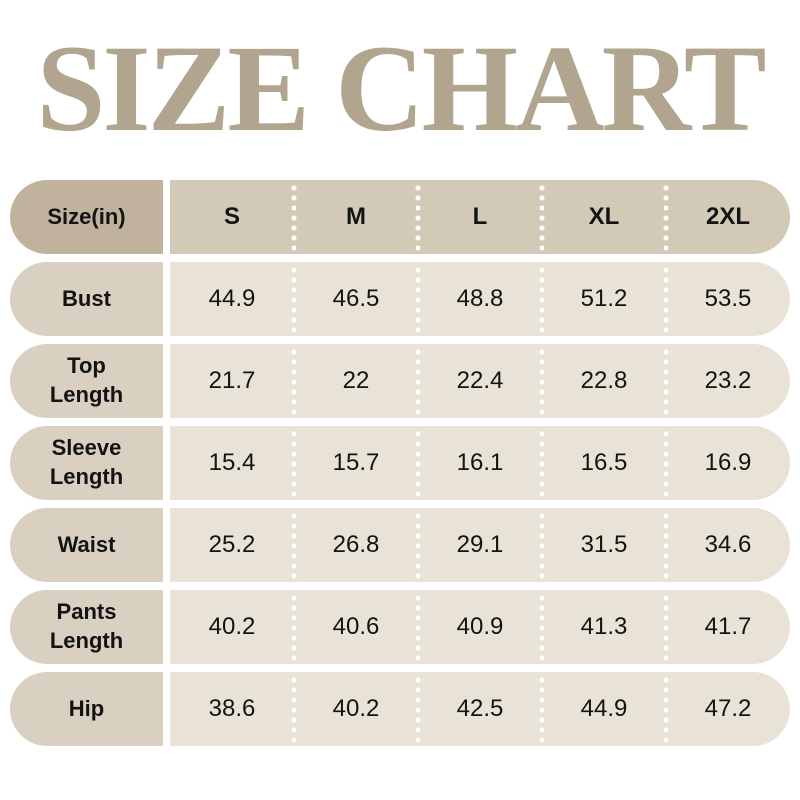  I want to click on value-cell: 22.4, so click(480, 380).